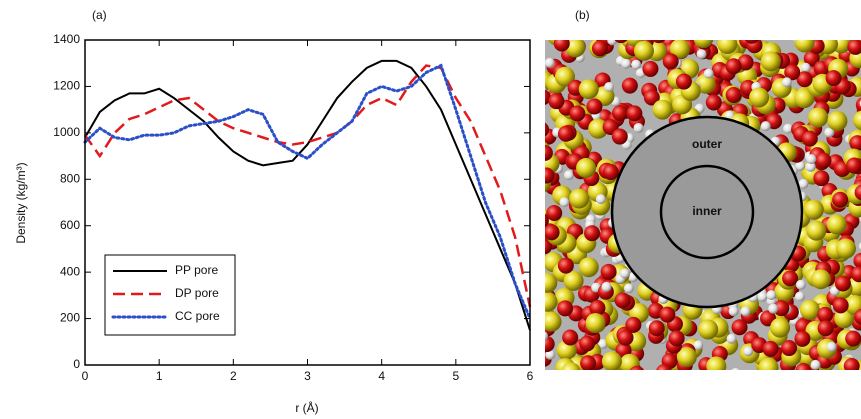 The width and height of the screenshot is (861, 419). Describe the element at coordinates (21, 202) in the screenshot. I see `y-axis-label: Density (kg/m³)` at that location.